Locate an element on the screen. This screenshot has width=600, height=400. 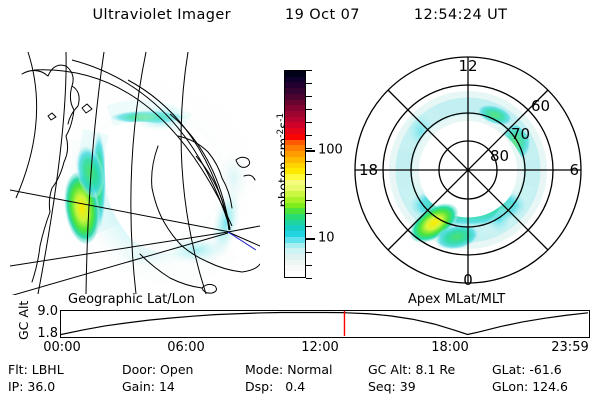
orbit-y-tick-min: 1.8 is located at coordinates (47, 333).